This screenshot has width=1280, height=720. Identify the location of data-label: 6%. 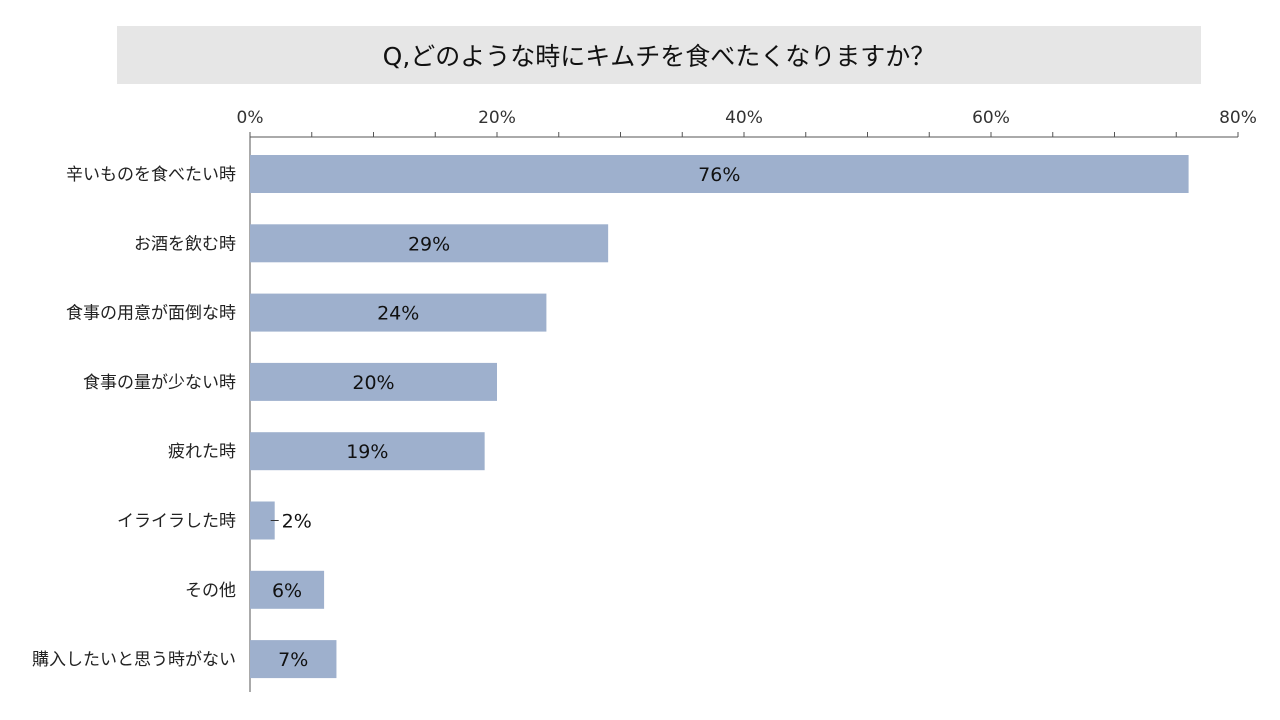
(287, 591).